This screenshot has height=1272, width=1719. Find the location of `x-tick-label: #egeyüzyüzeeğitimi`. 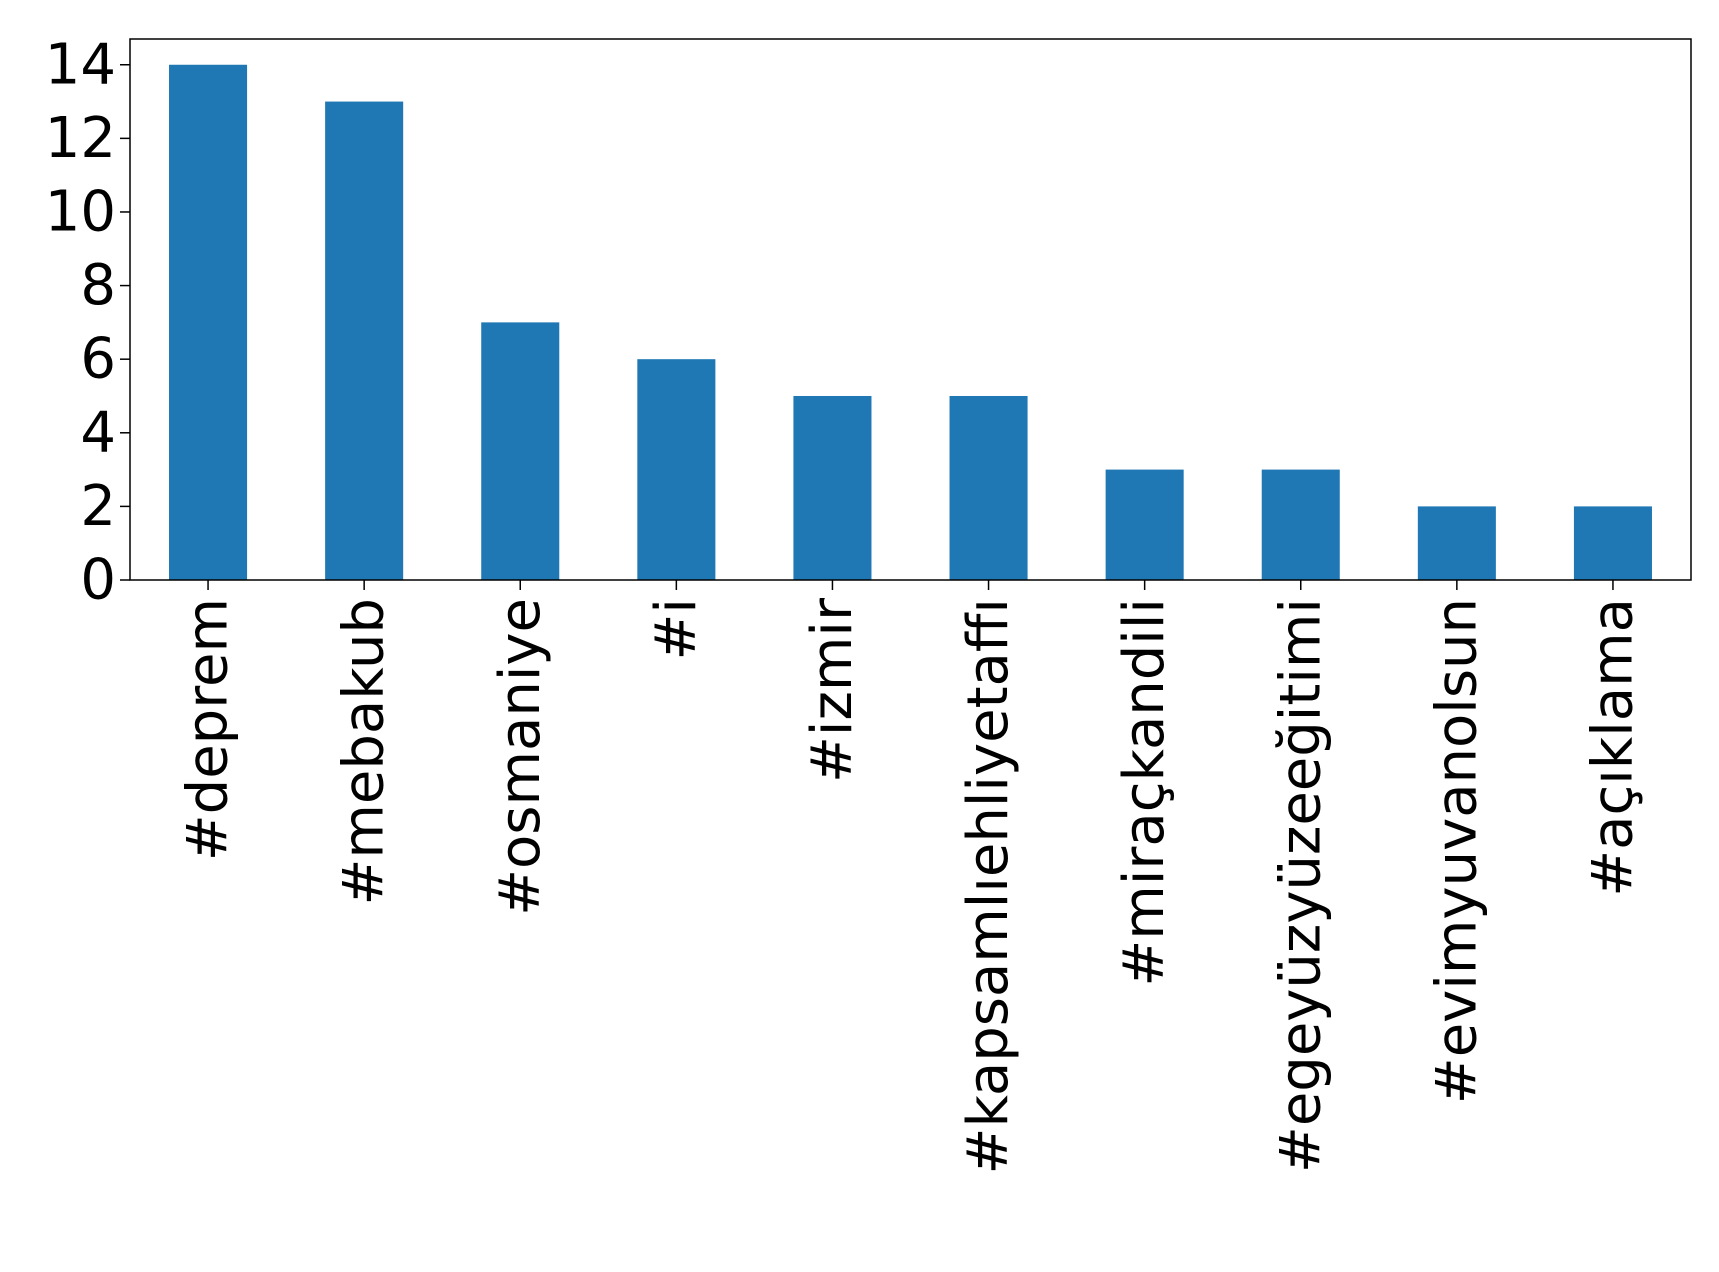

x-tick-label: #egeyüzyüzeeğitimi is located at coordinates (1300, 885).